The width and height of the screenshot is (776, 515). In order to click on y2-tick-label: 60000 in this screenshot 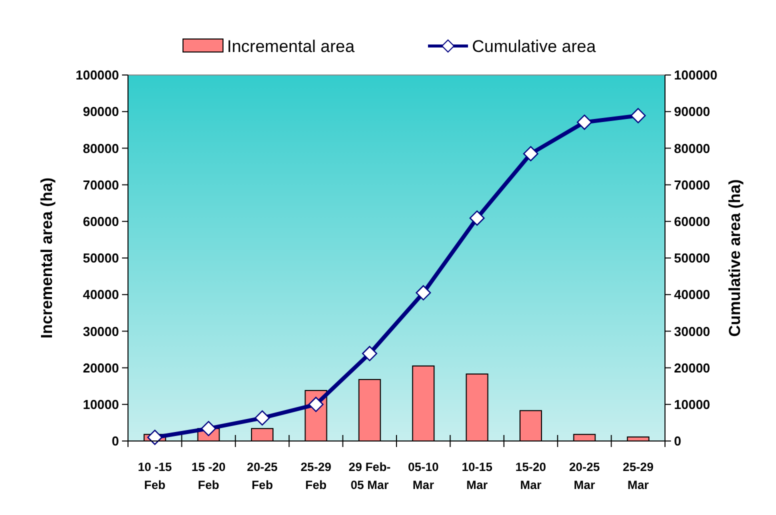, I will do `click(692, 221)`.